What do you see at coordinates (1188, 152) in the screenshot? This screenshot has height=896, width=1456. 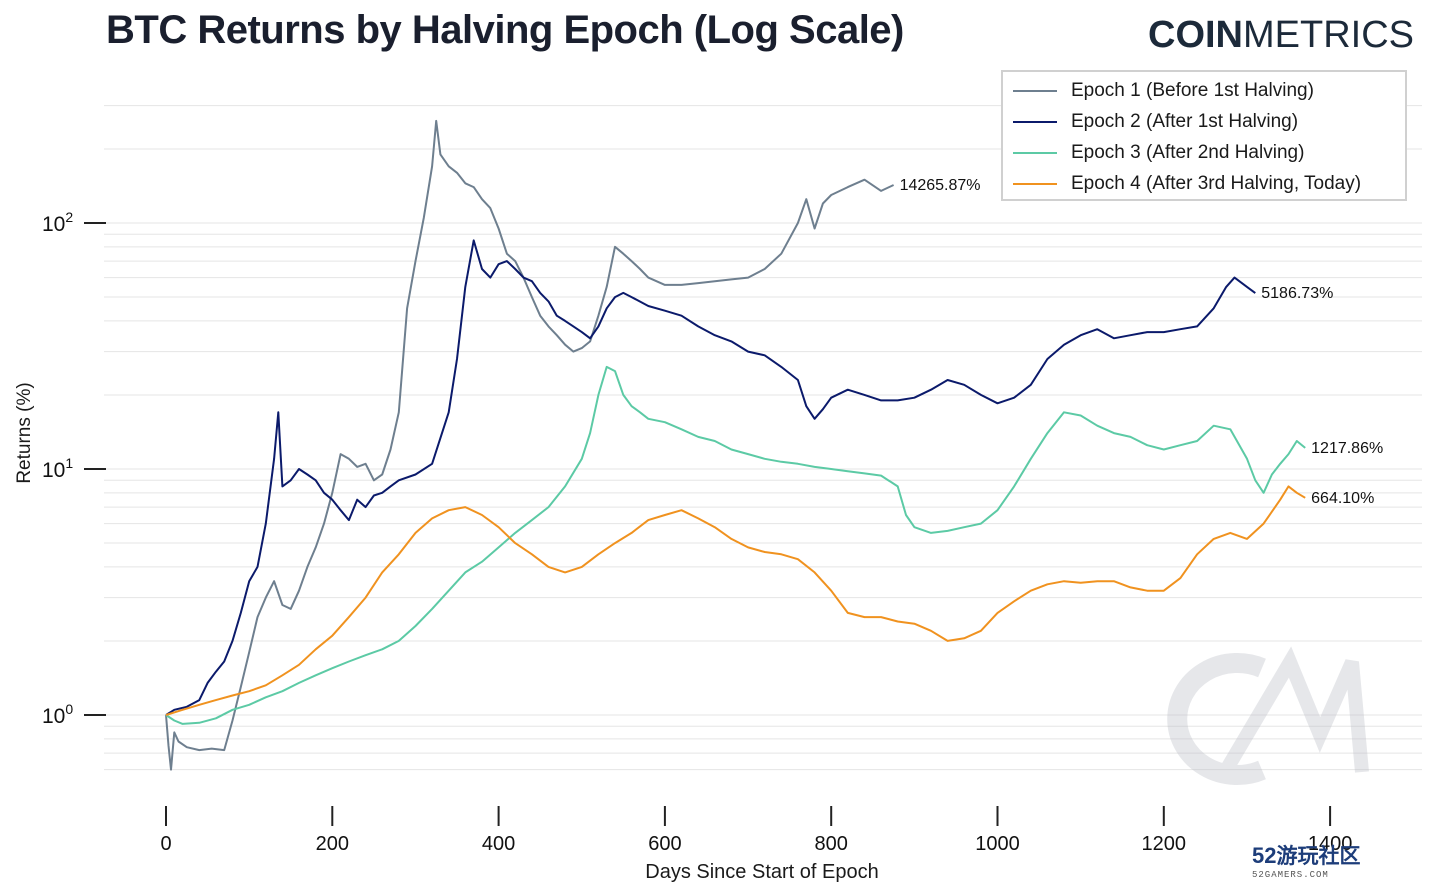 I see `legend-label: Epoch 3 (After 2nd Halving)` at bounding box center [1188, 152].